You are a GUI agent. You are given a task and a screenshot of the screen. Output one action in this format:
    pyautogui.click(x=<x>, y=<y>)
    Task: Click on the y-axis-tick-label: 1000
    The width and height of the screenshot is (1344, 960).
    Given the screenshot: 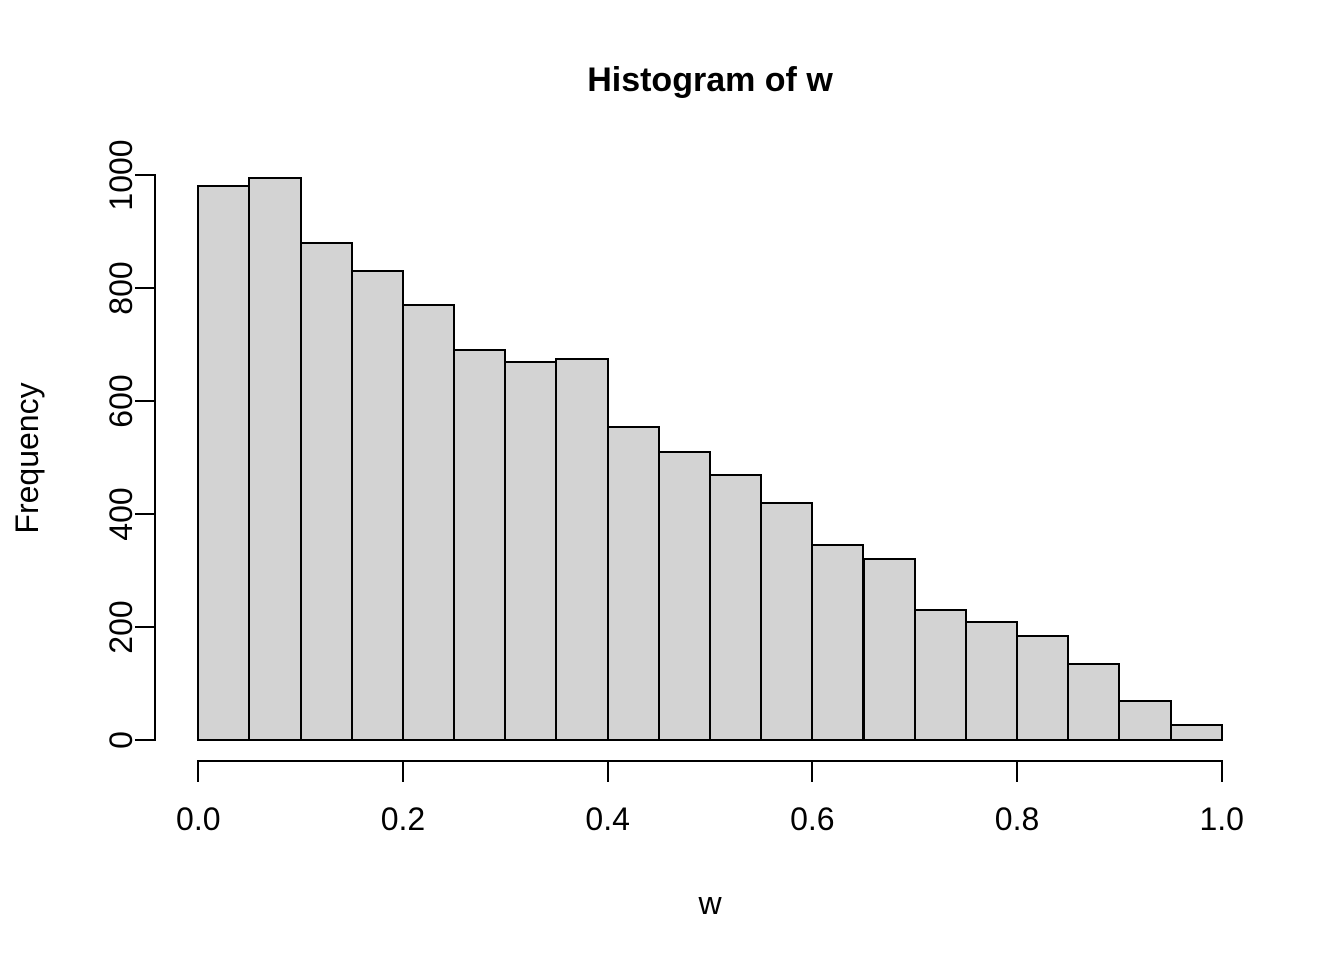 What is the action you would take?
    pyautogui.click(x=121, y=175)
    